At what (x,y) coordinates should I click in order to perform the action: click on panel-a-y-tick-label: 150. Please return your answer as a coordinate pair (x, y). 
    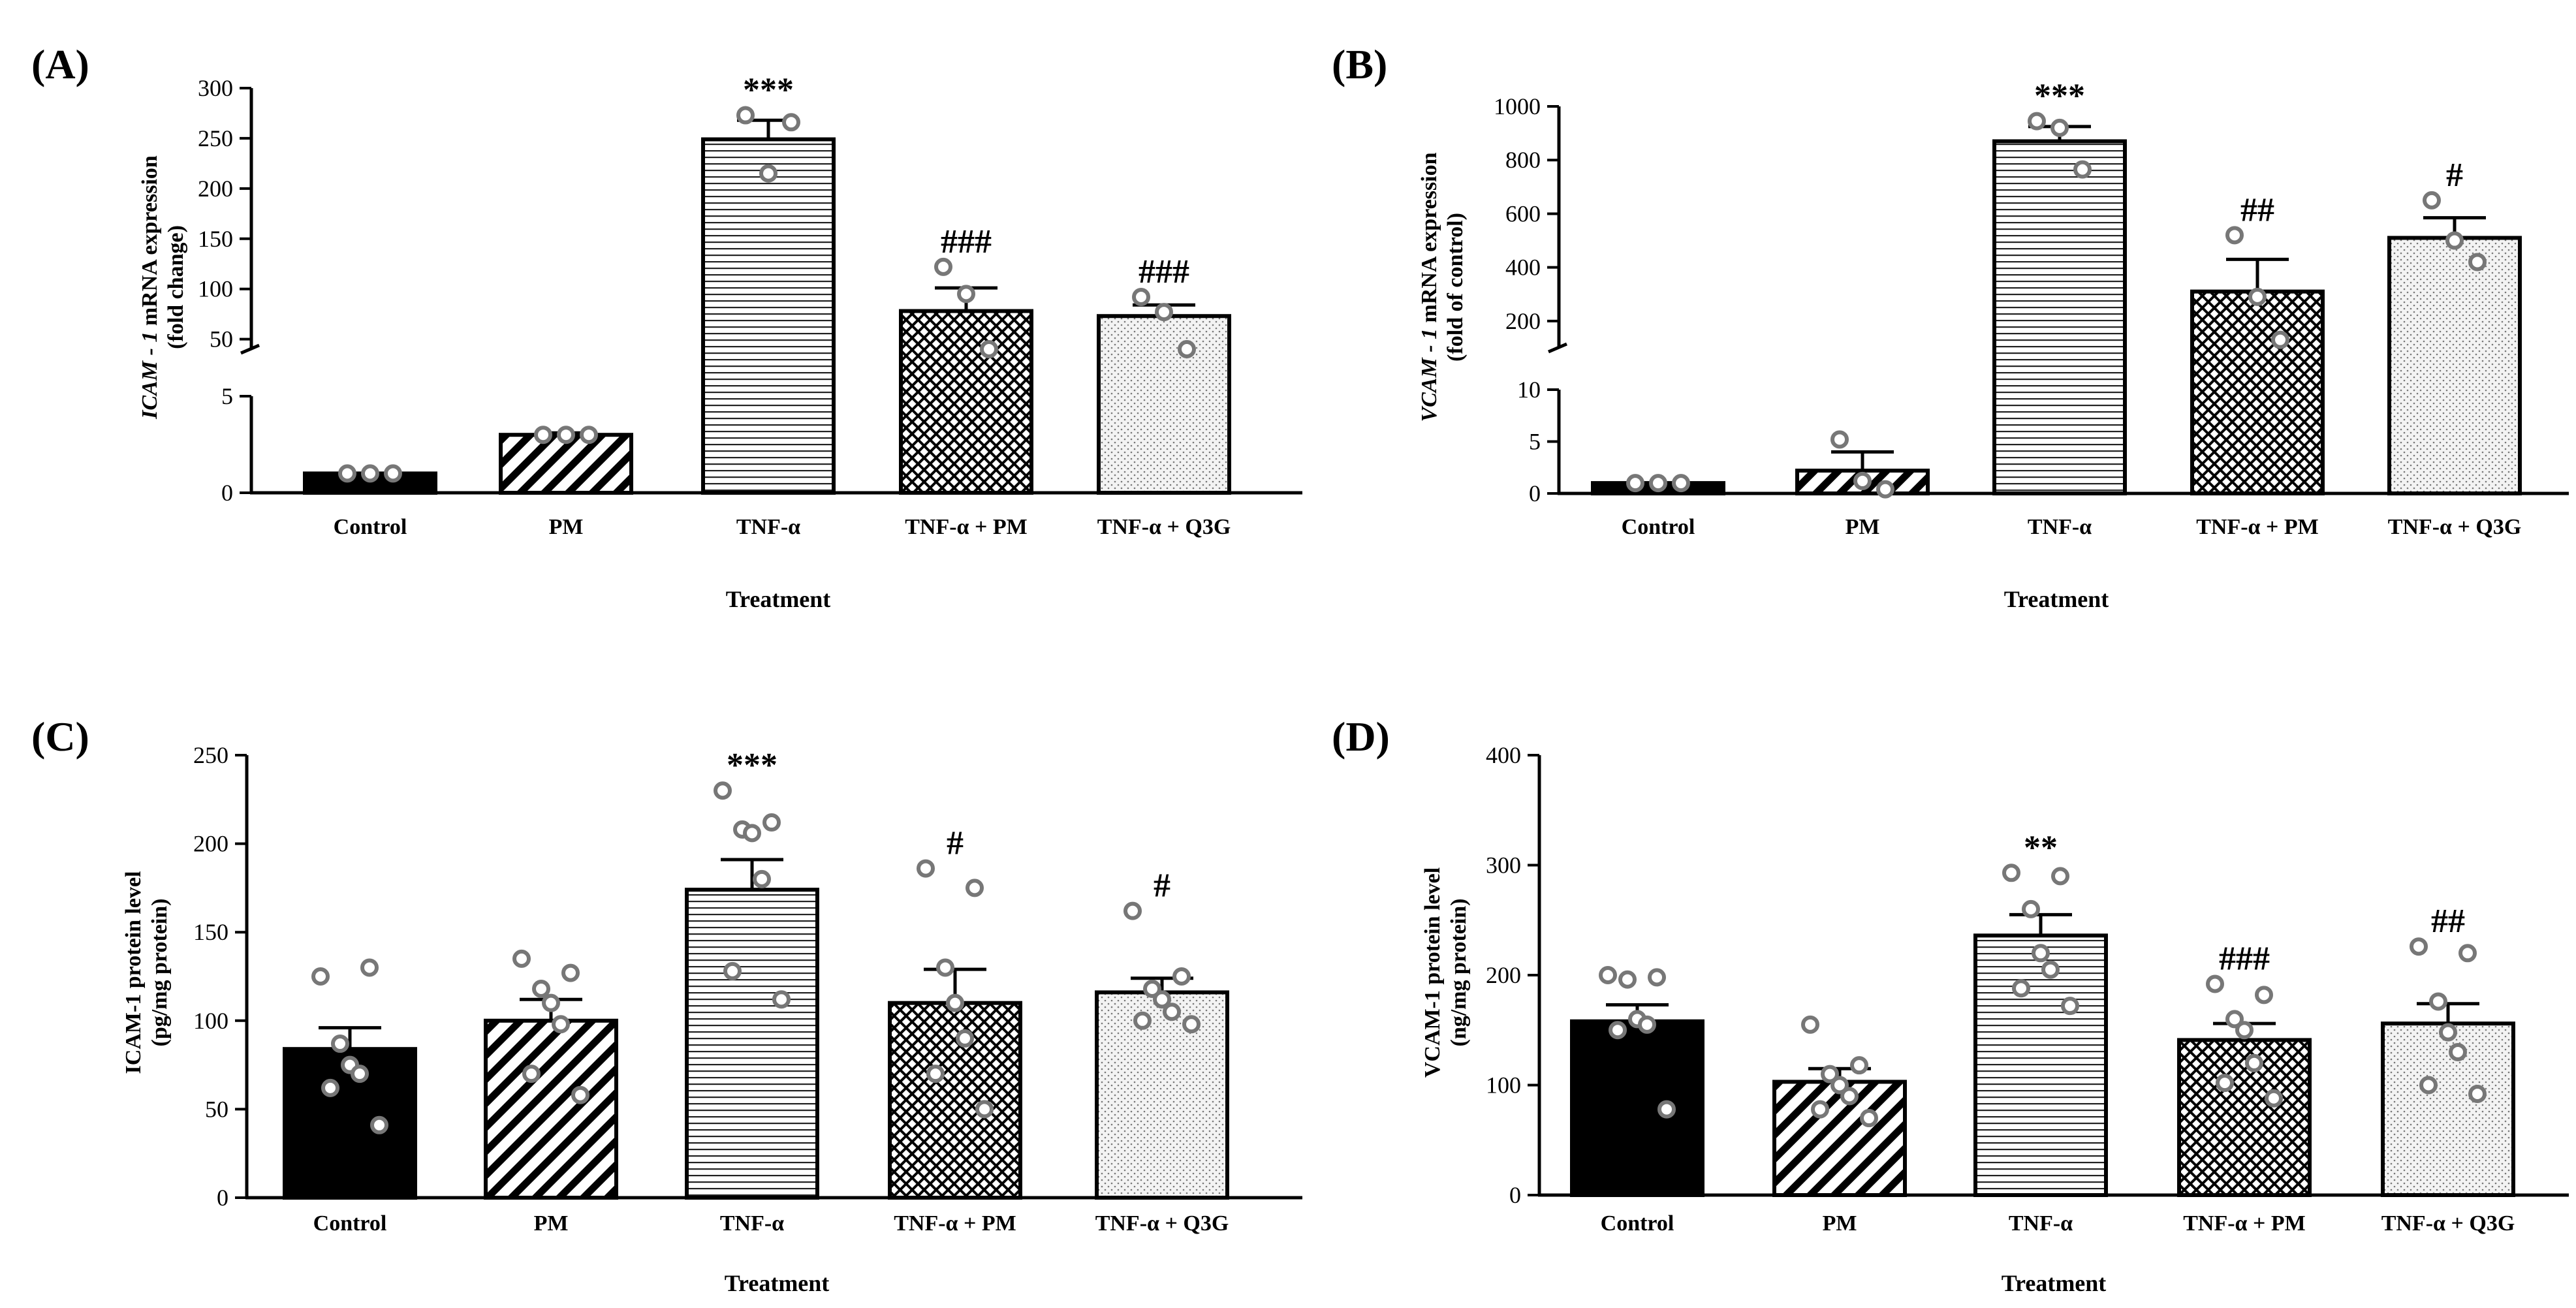
    Looking at the image, I should click on (215, 239).